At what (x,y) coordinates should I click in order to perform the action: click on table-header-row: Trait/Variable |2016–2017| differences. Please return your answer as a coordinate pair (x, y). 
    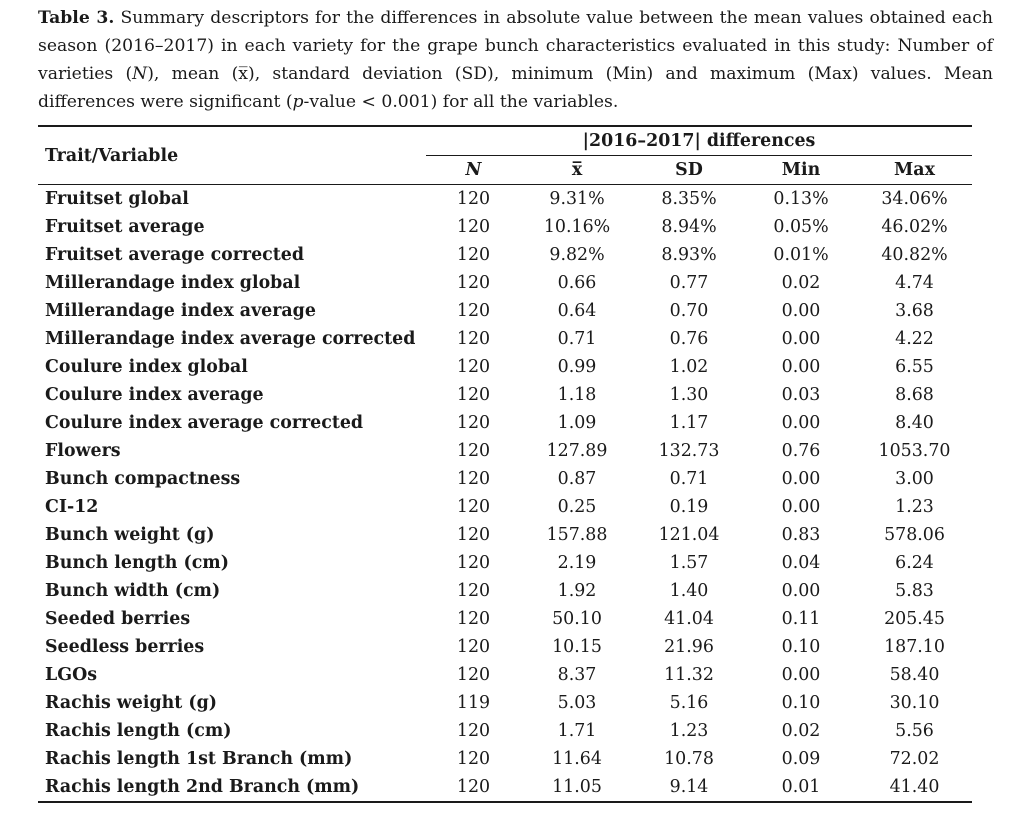
    Looking at the image, I should click on (505, 155).